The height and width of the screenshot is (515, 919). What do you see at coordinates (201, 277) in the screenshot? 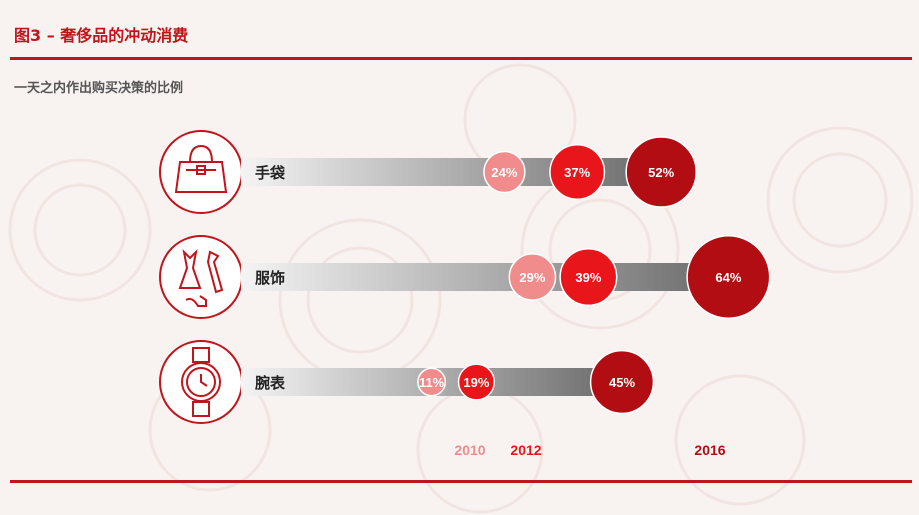
I see `clothing-icon` at bounding box center [201, 277].